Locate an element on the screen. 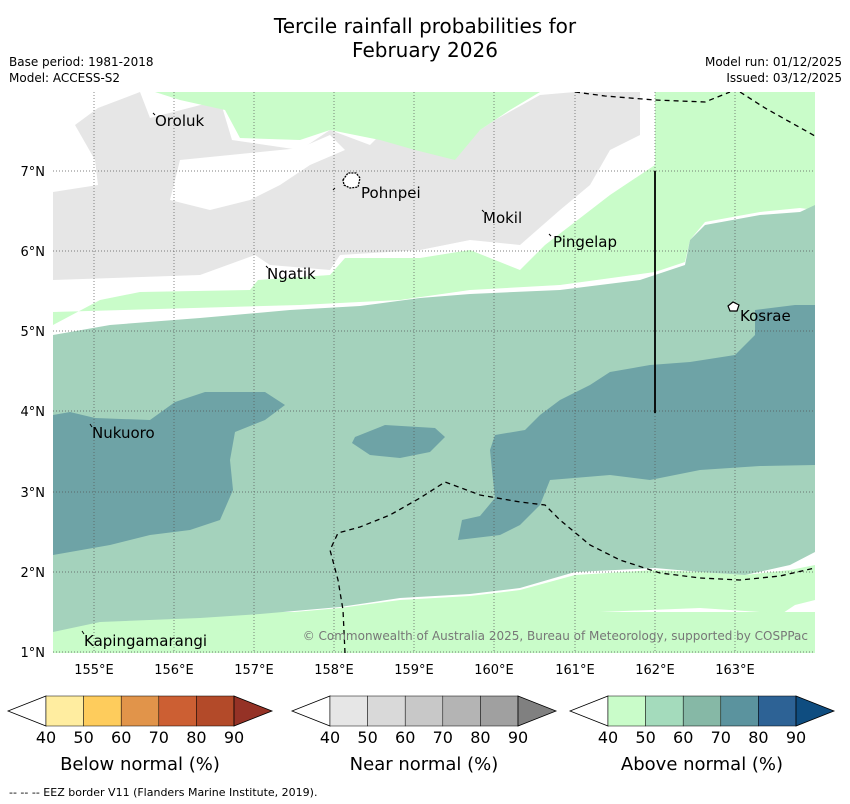 This screenshot has height=804, width=850. place-label-pingelap: Pingelap is located at coordinates (585, 242).